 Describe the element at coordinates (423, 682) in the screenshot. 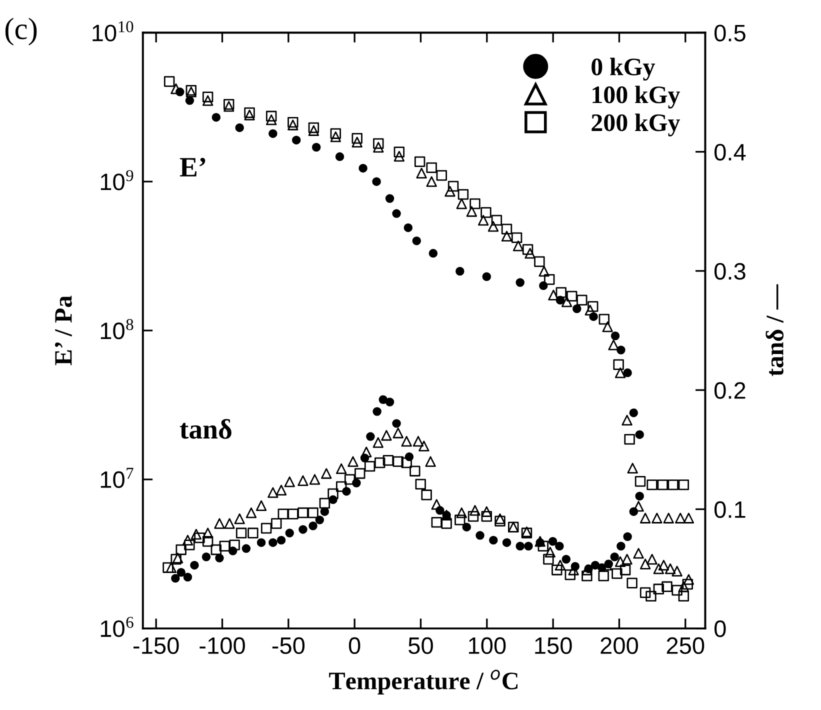

I see `x-axis-title: Temperature / $^{o}$C` at that location.